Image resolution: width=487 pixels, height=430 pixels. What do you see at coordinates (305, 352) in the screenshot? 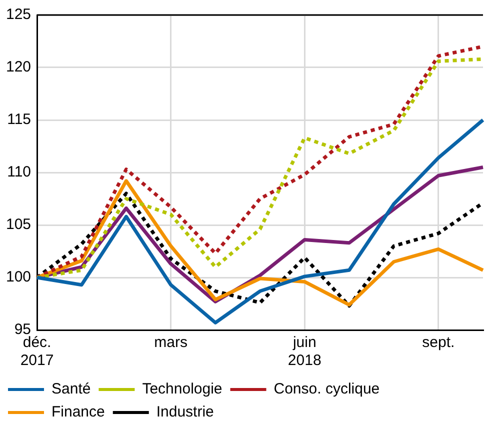
I see `x-tick-label: juin 2018` at bounding box center [305, 352].